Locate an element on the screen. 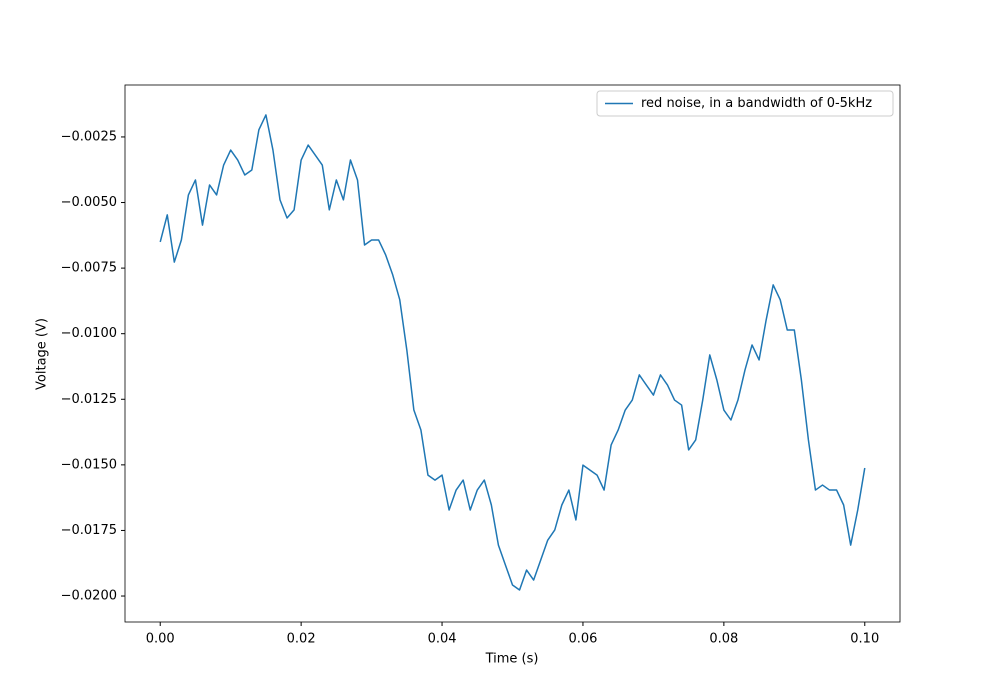 This screenshot has width=1000, height=700. legend-box is located at coordinates (745, 103).